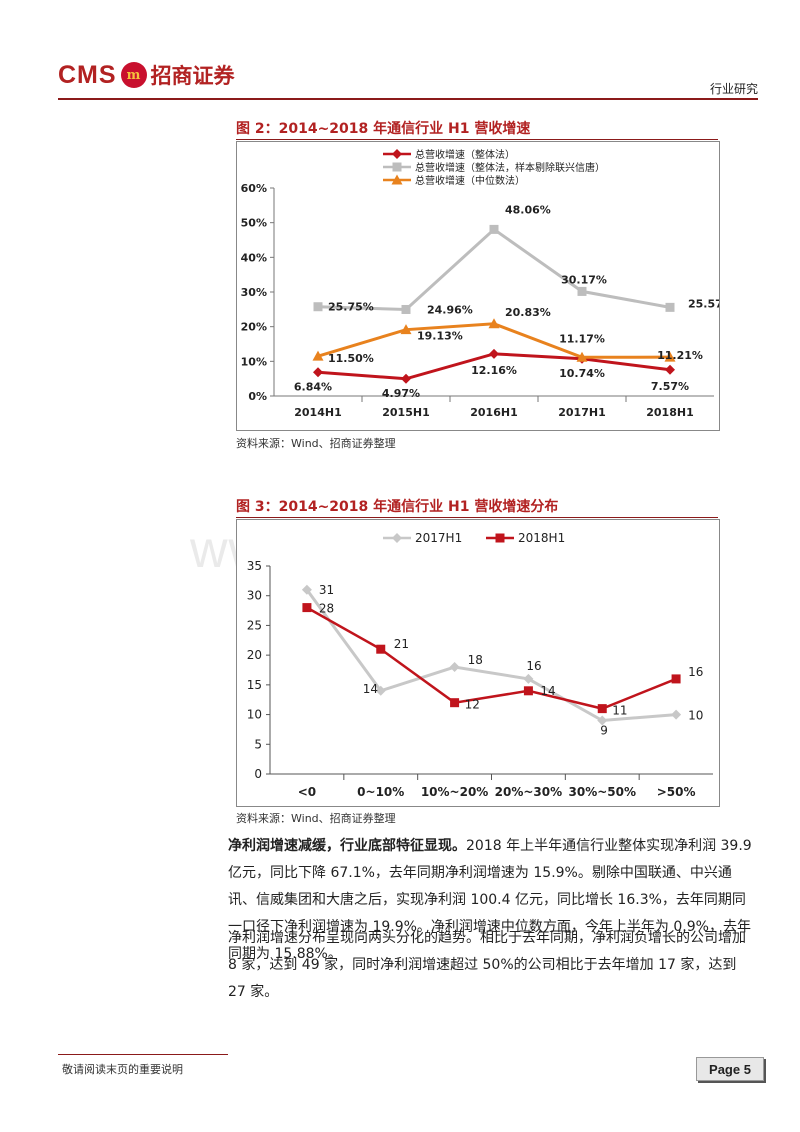  Describe the element at coordinates (254, 685) in the screenshot. I see `figure3-y-tick-label: 15` at that location.